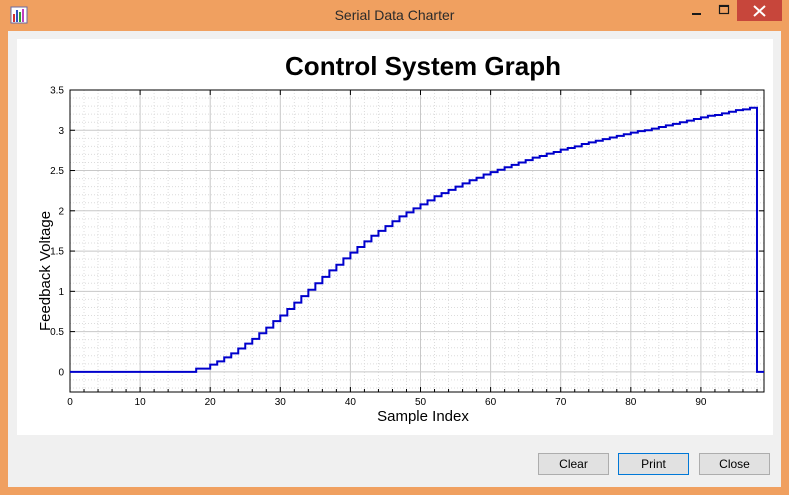  What do you see at coordinates (141, 402) in the screenshot?
I see `x-tick-label: 10` at bounding box center [141, 402].